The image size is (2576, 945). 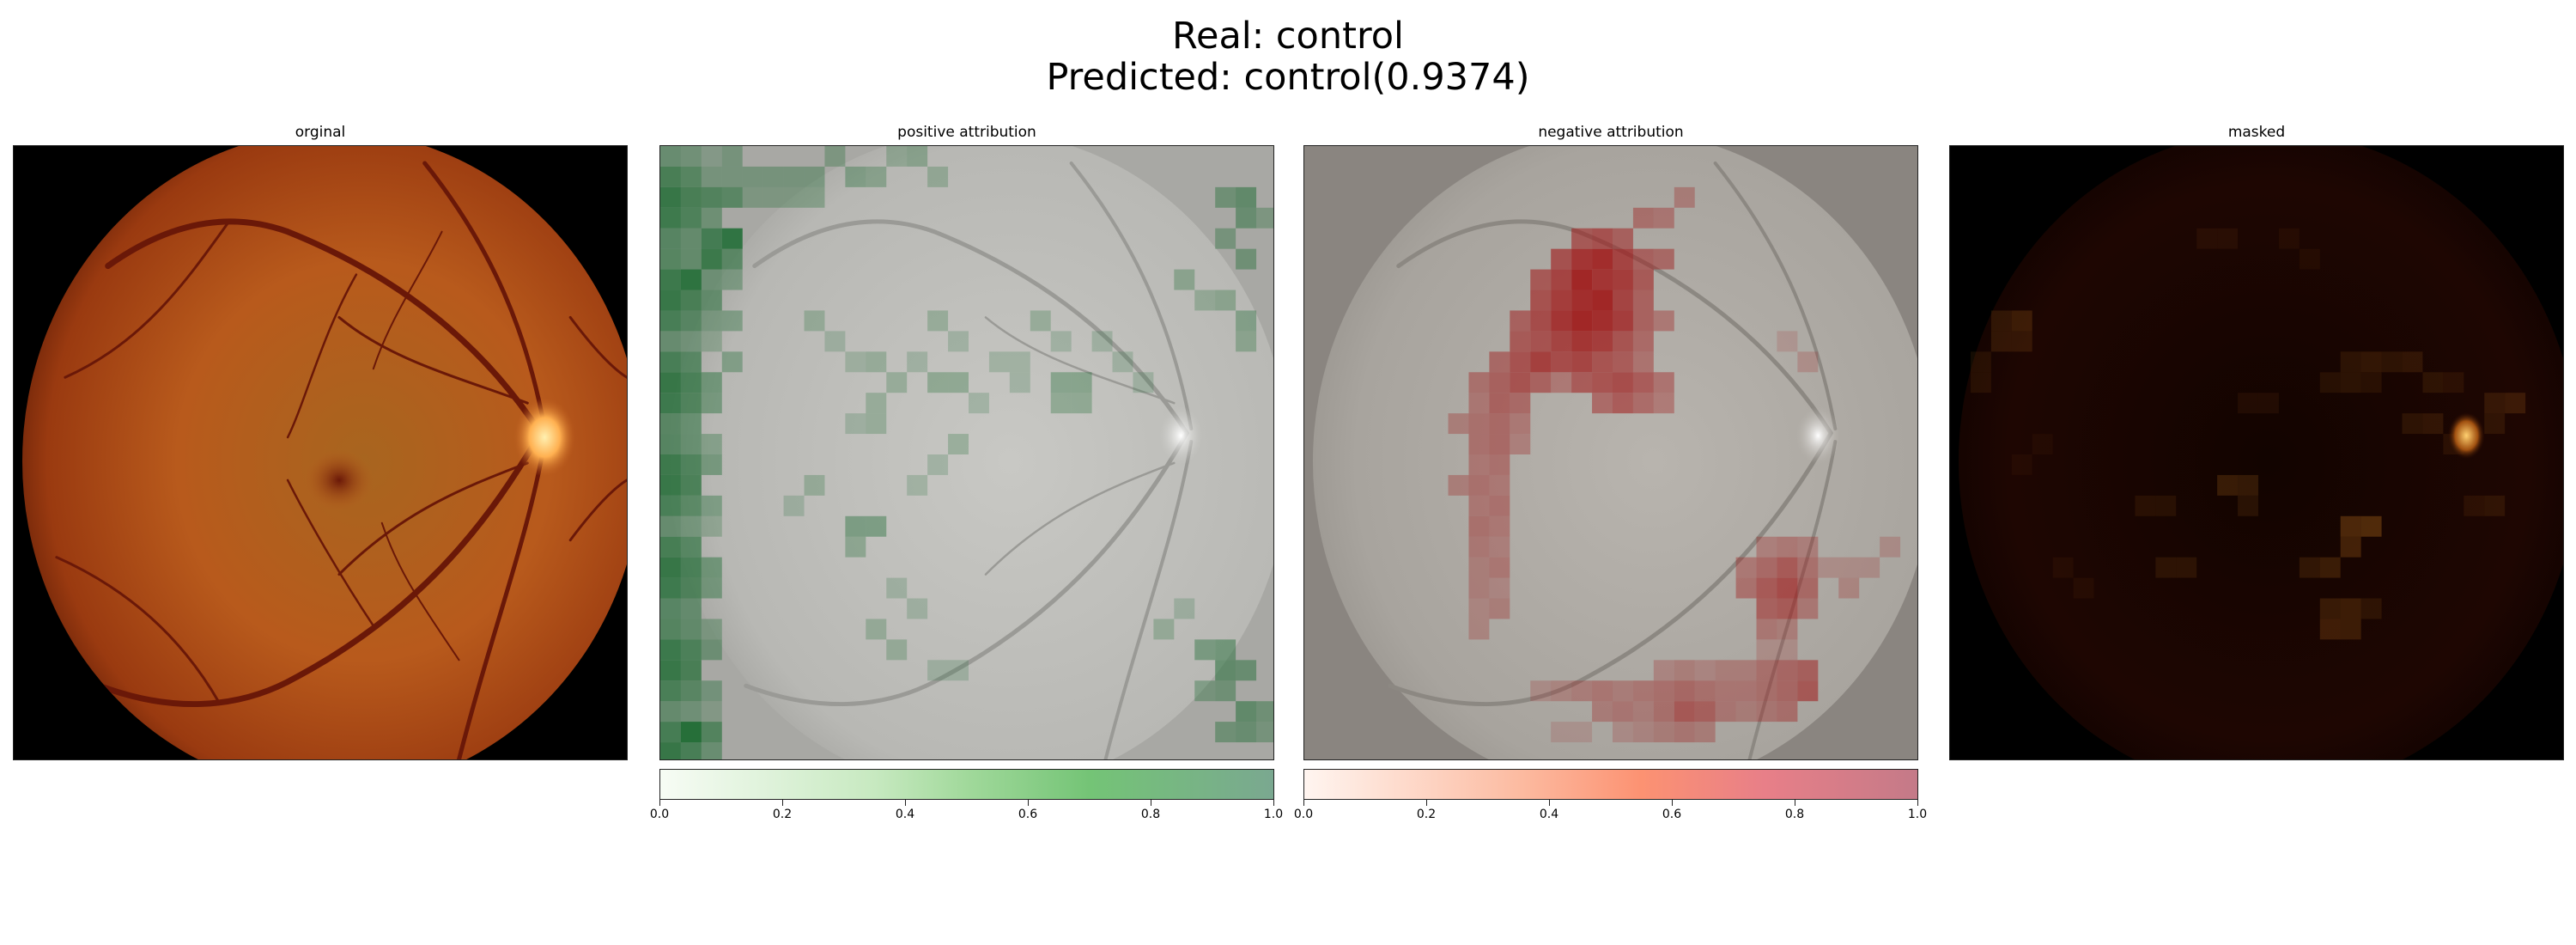 What do you see at coordinates (1611, 132) in the screenshot?
I see `panel-title-negative: negative attribution` at bounding box center [1611, 132].